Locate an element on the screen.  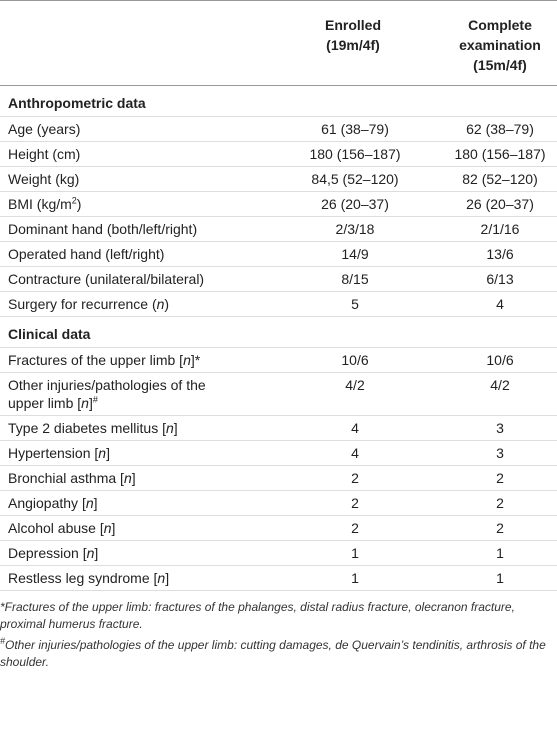
row-label: Restless leg syndrome [n] is located at coordinates (120, 578).